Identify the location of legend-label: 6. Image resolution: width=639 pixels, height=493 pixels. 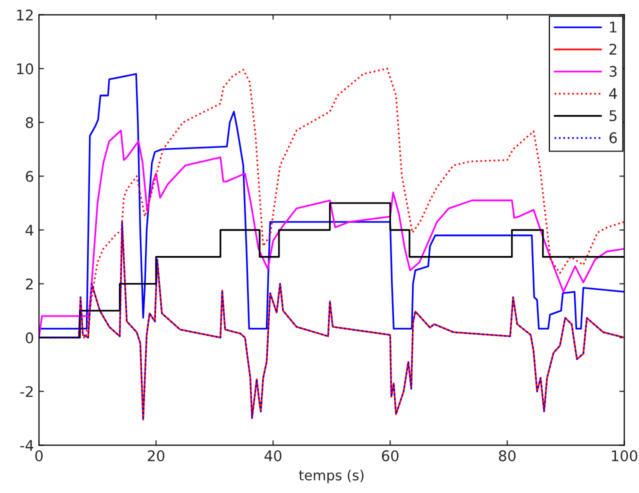
(613, 138).